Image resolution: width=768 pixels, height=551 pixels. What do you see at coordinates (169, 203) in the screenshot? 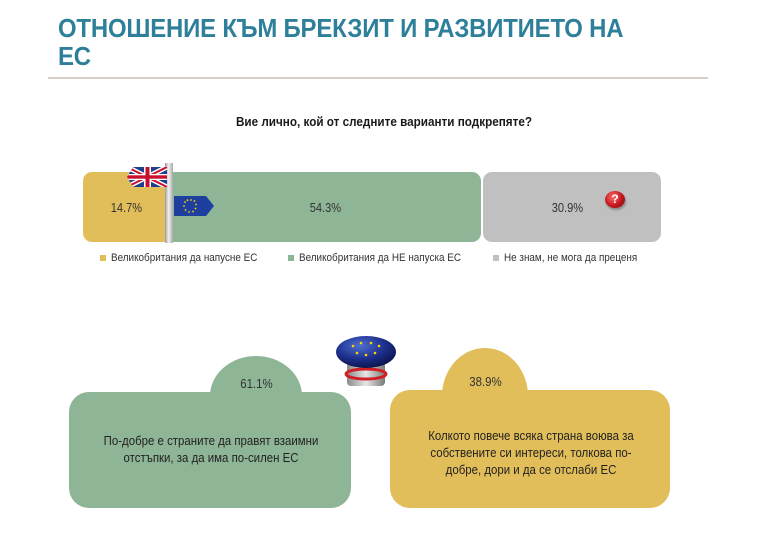
I see `signpost-pole-icon` at bounding box center [169, 203].